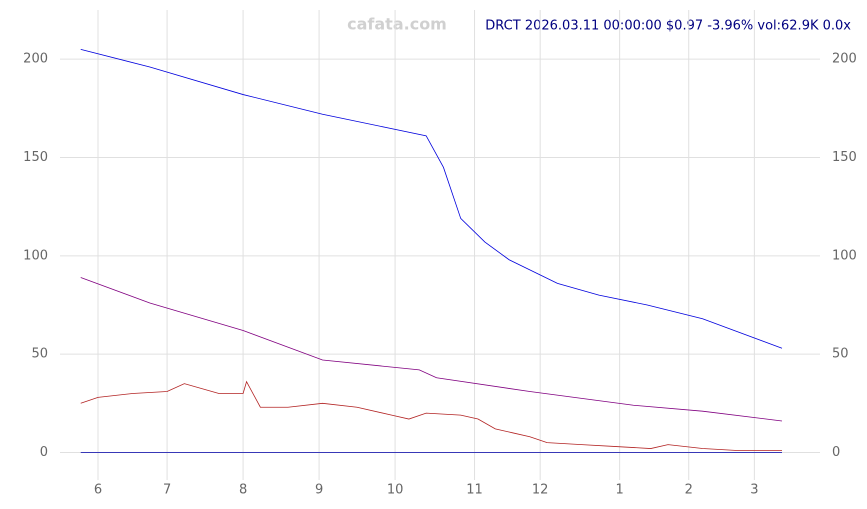  What do you see at coordinates (397, 24) in the screenshot?
I see `watermark: cafata.com` at bounding box center [397, 24].